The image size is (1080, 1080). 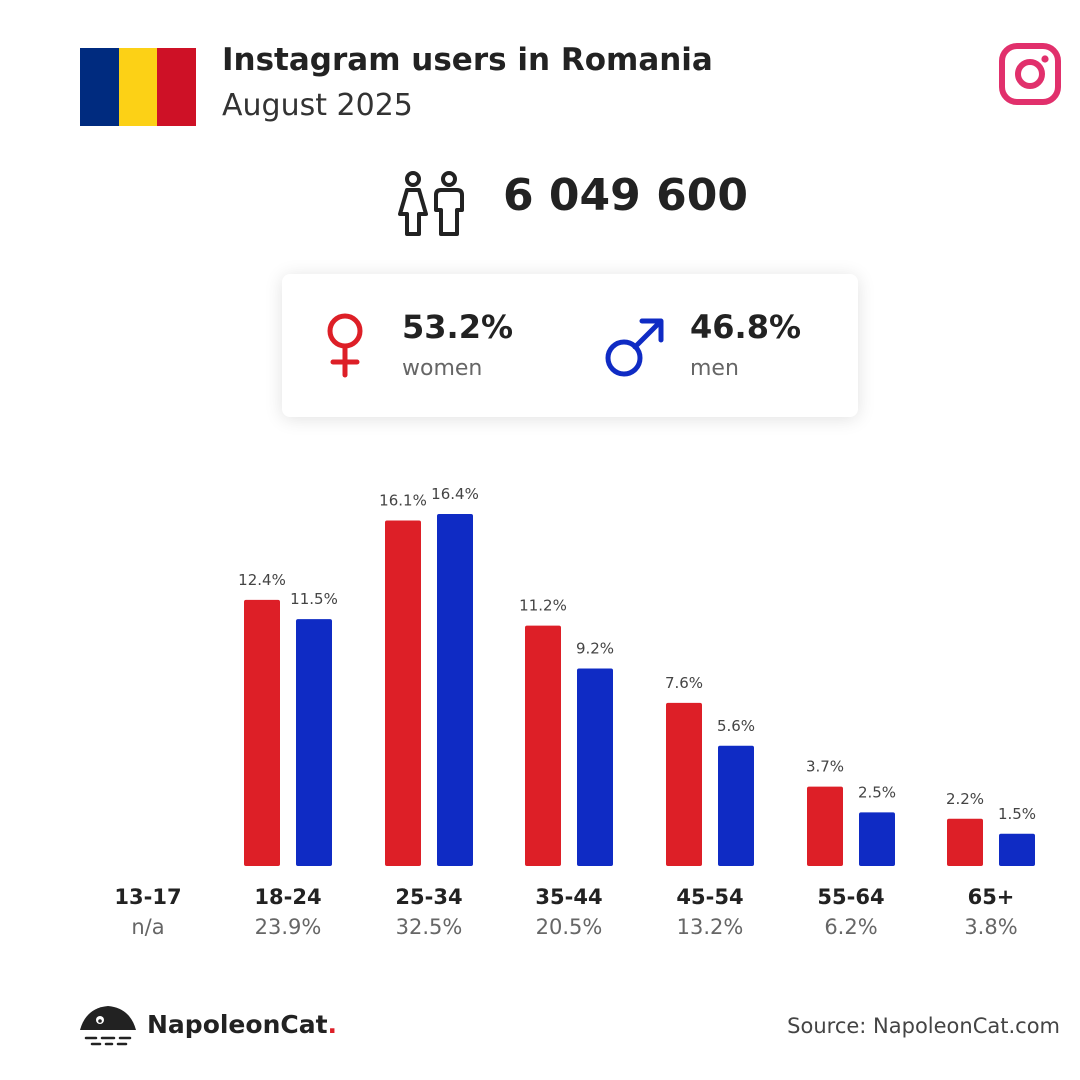 I want to click on people-icon, so click(x=431, y=203).